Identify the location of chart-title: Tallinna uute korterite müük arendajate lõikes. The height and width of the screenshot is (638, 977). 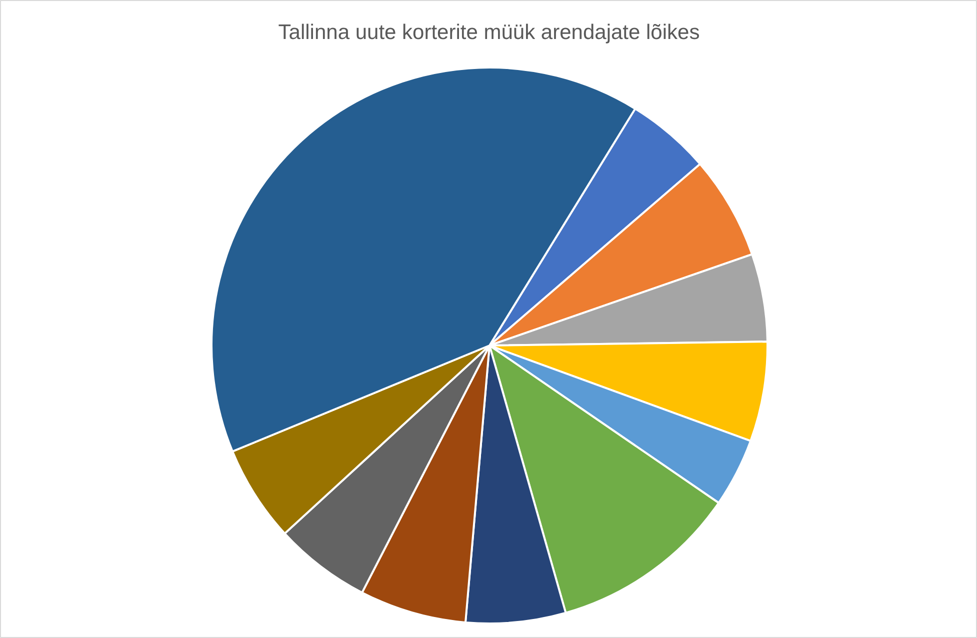
(489, 32).